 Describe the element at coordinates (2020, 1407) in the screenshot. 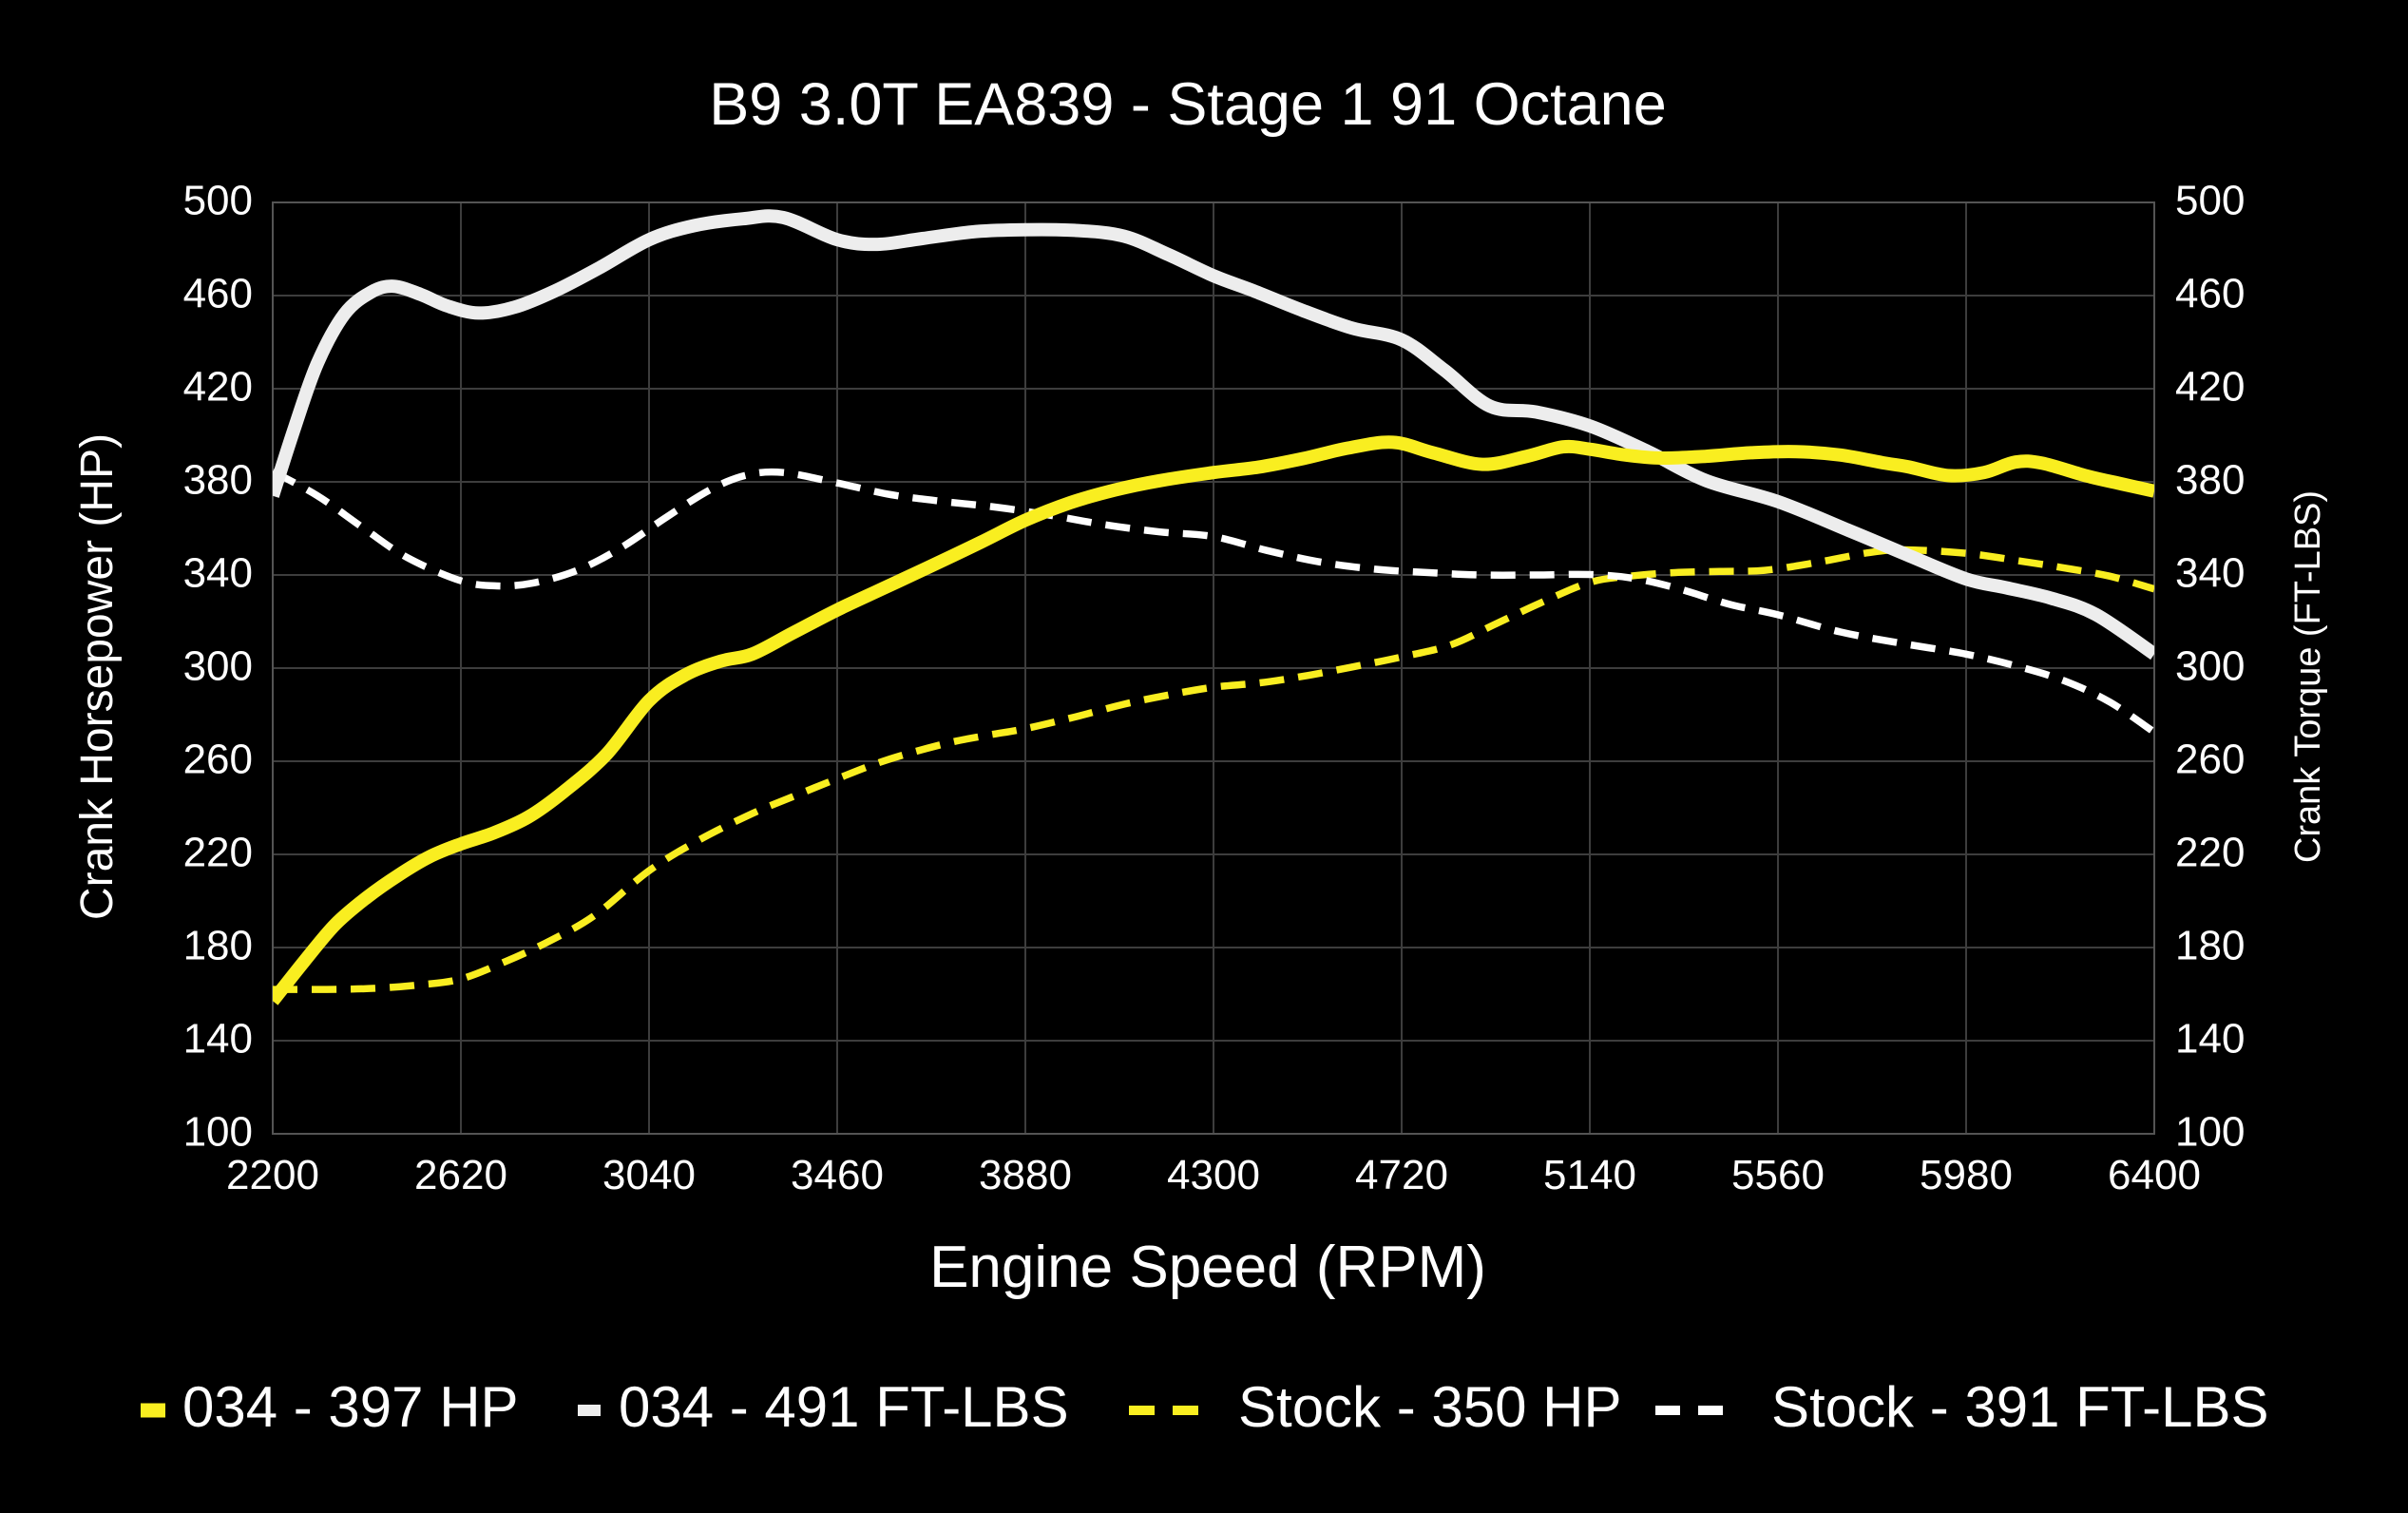

I see `svg-text: Stock - 391 FT-LBS` at that location.